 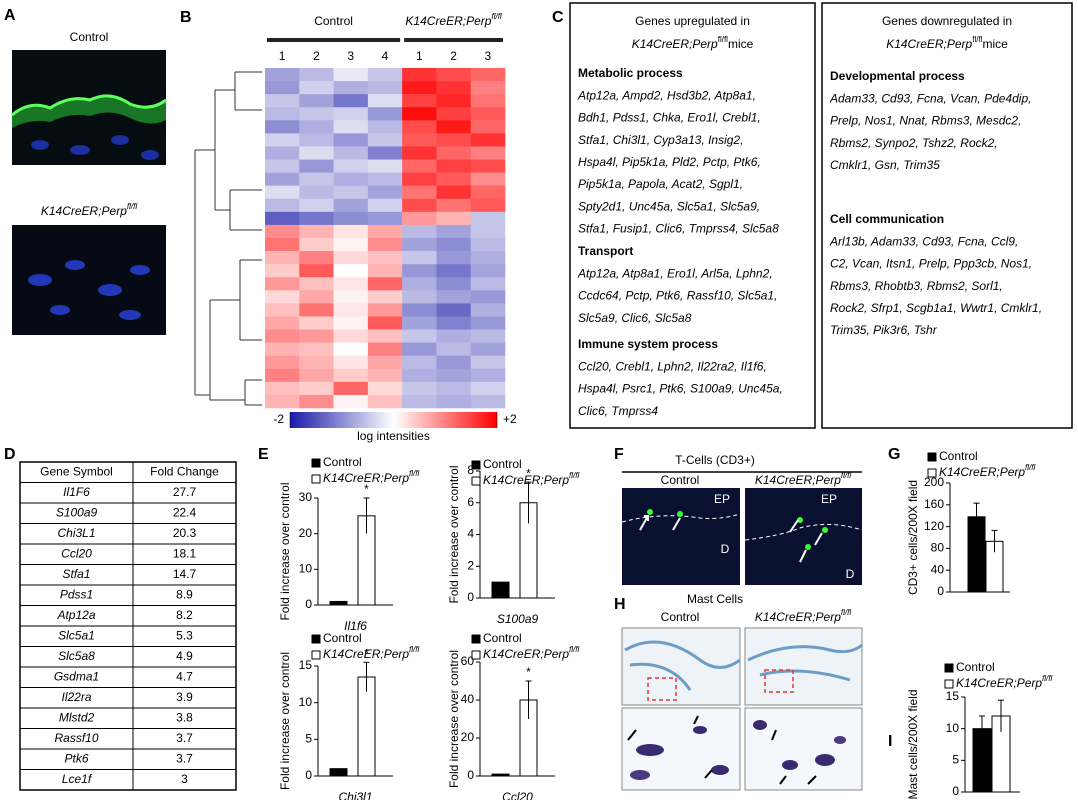 What do you see at coordinates (975, 667) in the screenshot?
I see `legend-label: Control` at bounding box center [975, 667].